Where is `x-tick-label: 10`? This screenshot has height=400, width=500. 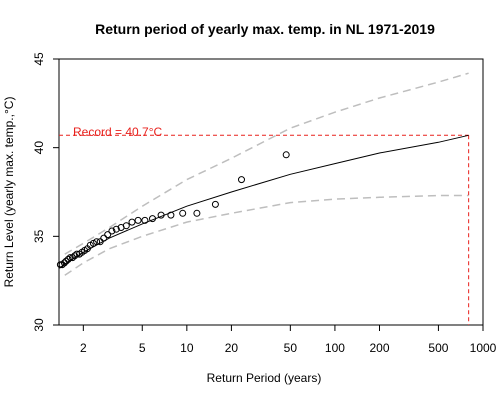
x-tick-label: 10 is located at coordinates (187, 348).